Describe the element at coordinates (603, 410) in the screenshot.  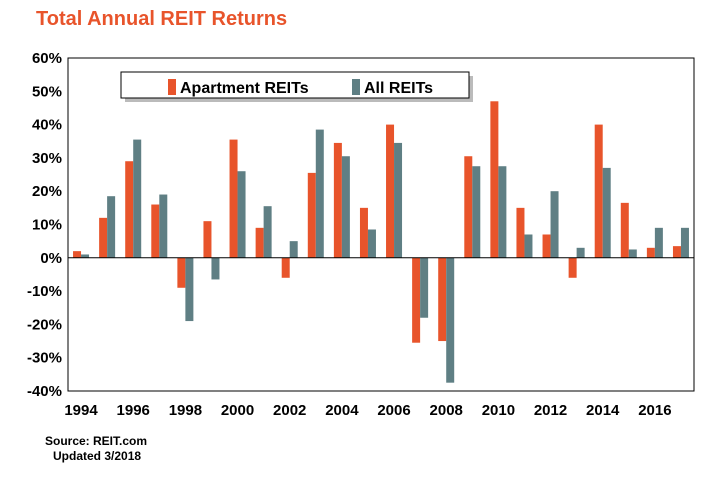
I see `x-tick-label: 2014` at that location.